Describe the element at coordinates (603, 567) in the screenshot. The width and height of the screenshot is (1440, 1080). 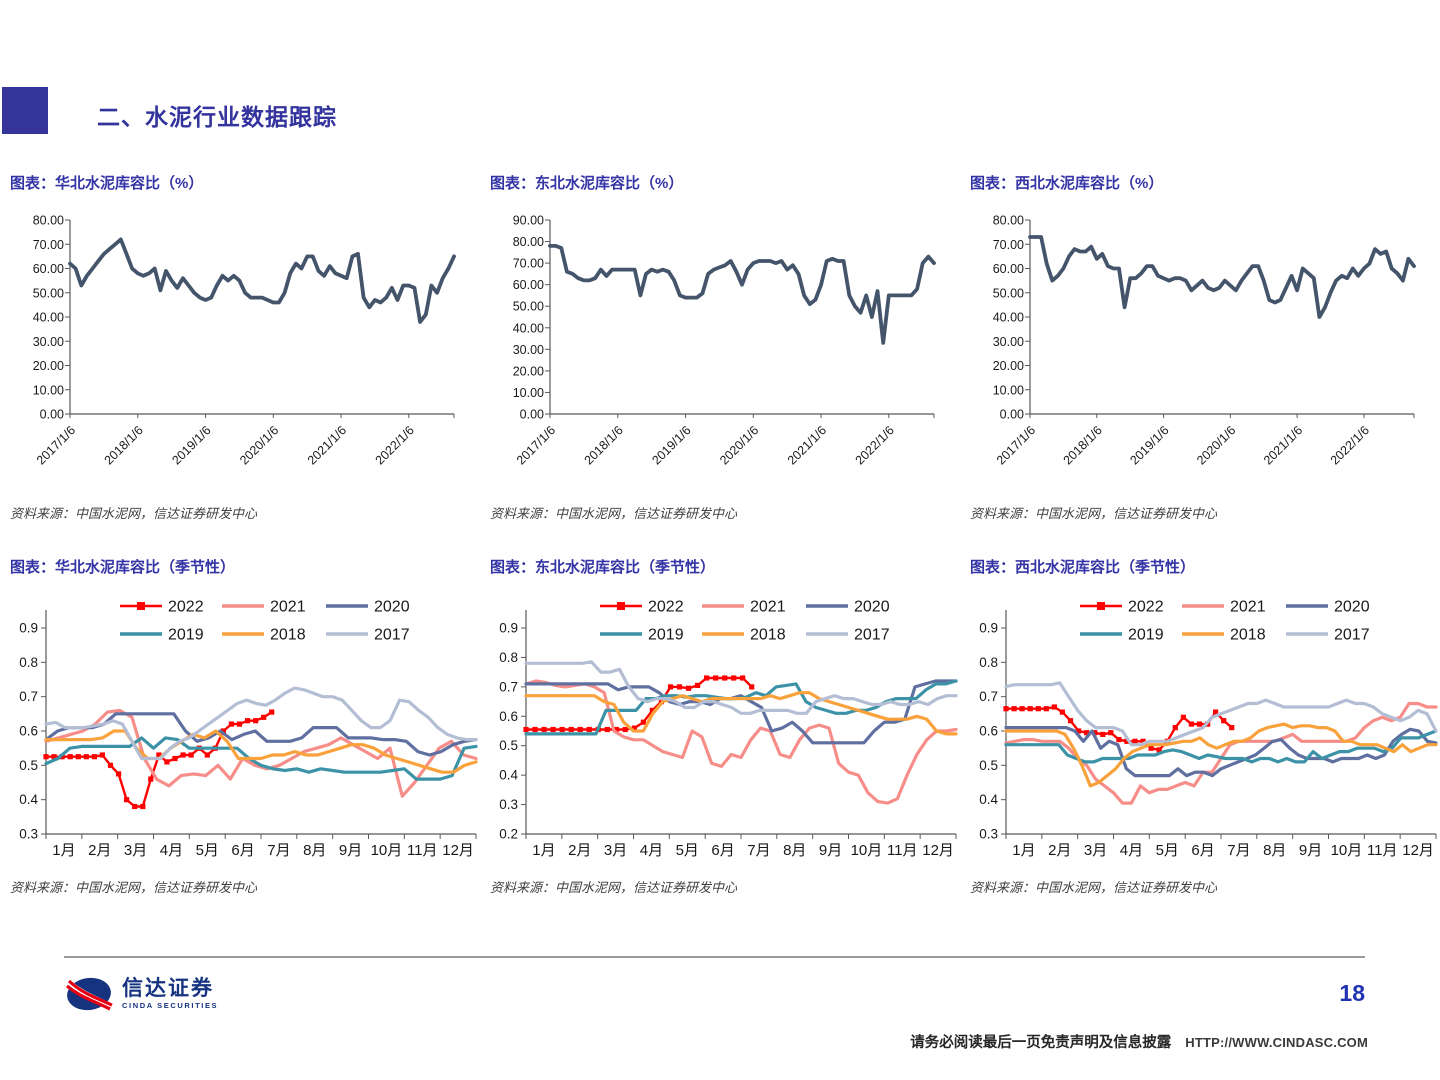
I see `chart-title: 图表：东北水泥库容比（季节性）` at that location.